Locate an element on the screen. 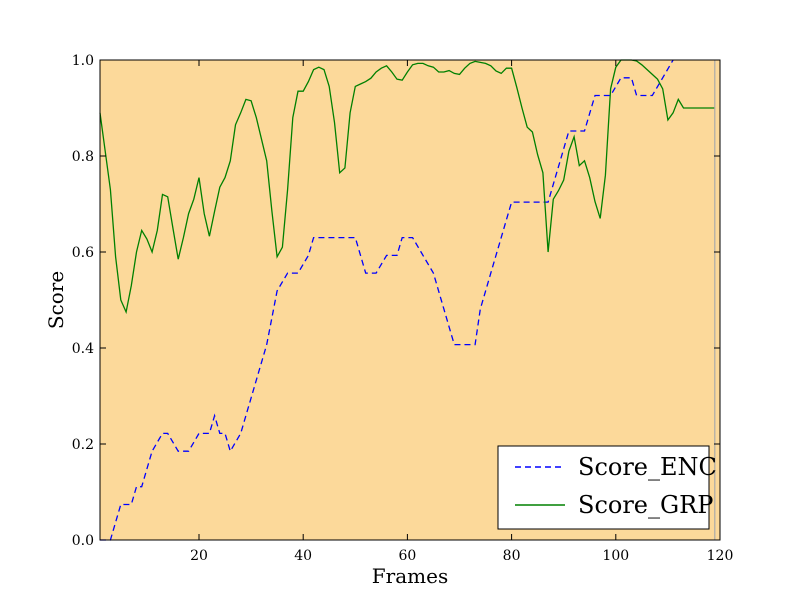 This screenshot has width=800, height=604. y-tick-label-0.6: 0.6 is located at coordinates (83, 253).